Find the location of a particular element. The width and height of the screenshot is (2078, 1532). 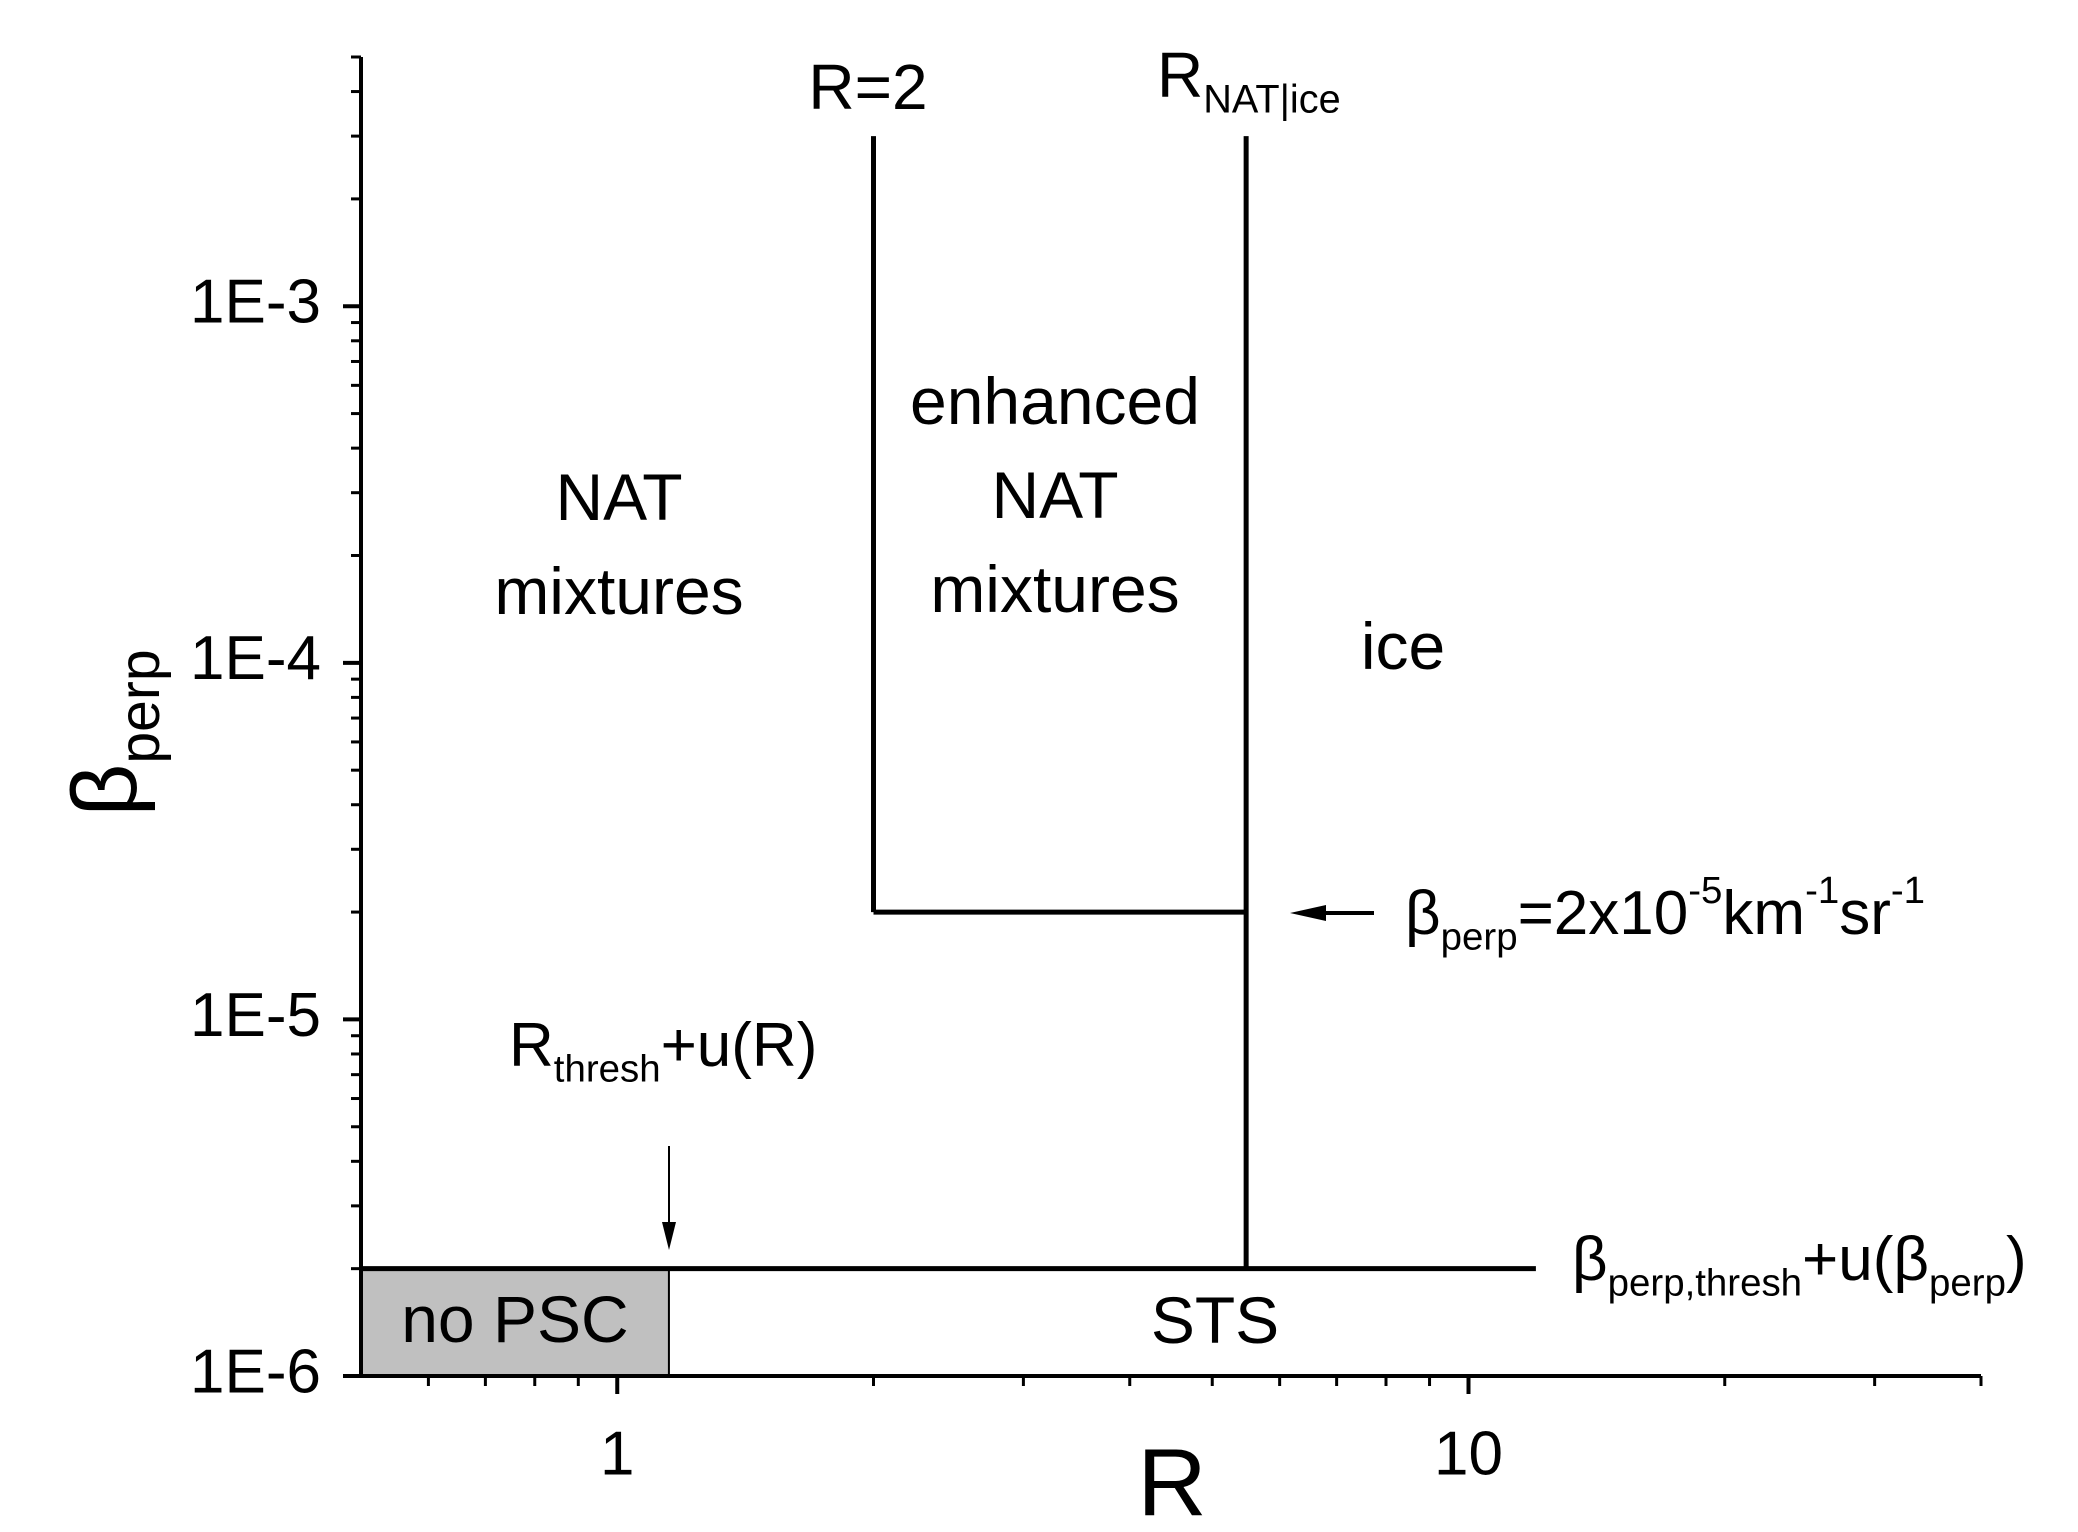

text-part: ice is located at coordinates (1403, 646).